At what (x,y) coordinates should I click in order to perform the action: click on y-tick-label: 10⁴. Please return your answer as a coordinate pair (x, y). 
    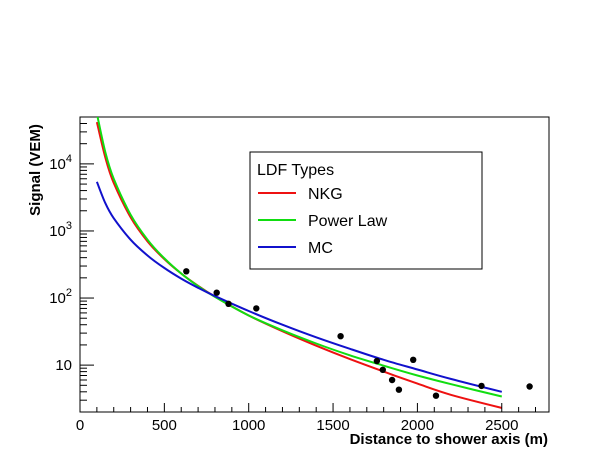
    Looking at the image, I should click on (60, 163).